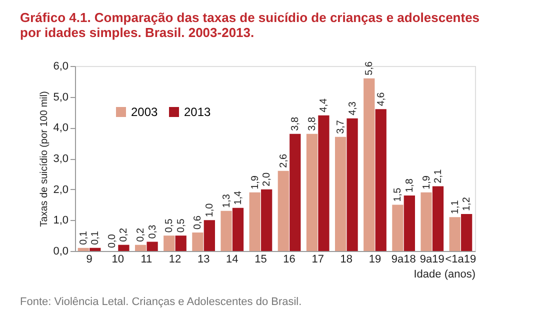 This screenshot has width=550, height=332. I want to click on data-label: 1,3, so click(226, 201).